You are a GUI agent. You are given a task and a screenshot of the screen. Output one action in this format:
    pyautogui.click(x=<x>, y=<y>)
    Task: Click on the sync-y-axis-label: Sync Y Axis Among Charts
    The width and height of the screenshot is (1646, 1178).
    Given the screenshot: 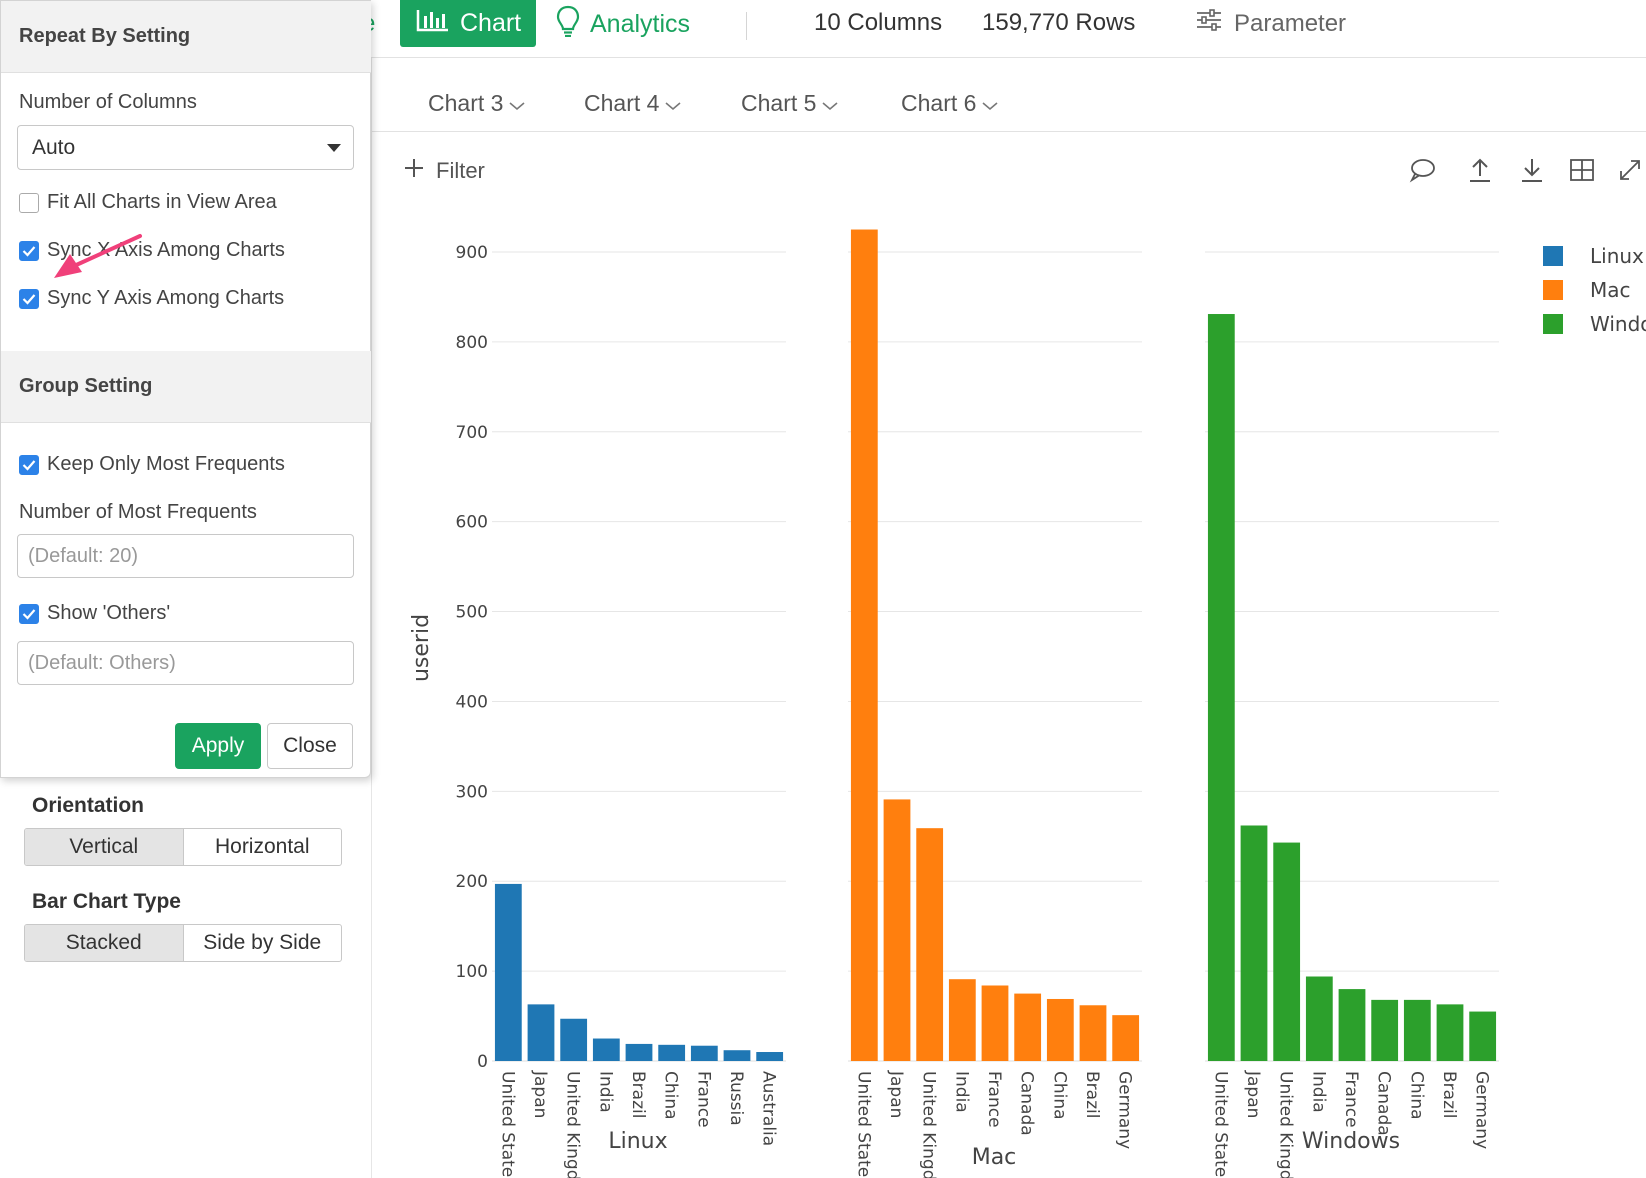 What is the action you would take?
    pyautogui.click(x=166, y=298)
    